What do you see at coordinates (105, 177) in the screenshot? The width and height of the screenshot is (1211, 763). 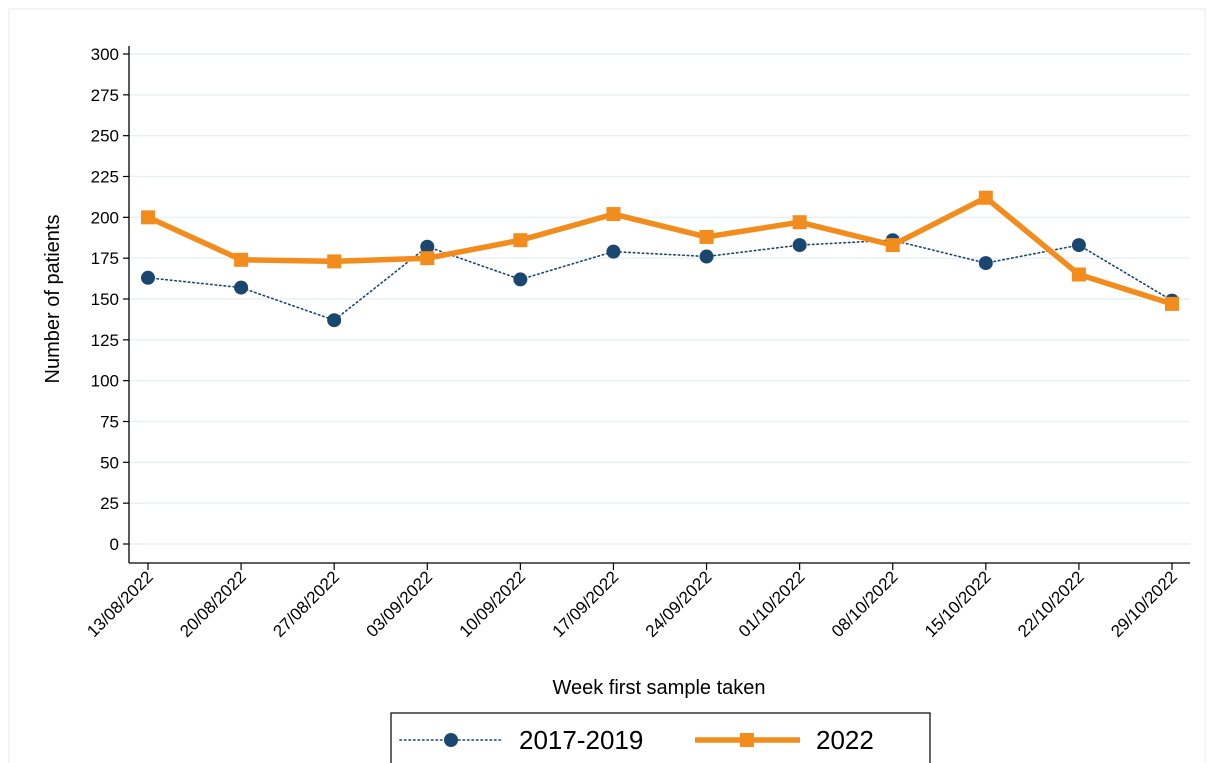 I see `y-tick-label: 225` at bounding box center [105, 177].